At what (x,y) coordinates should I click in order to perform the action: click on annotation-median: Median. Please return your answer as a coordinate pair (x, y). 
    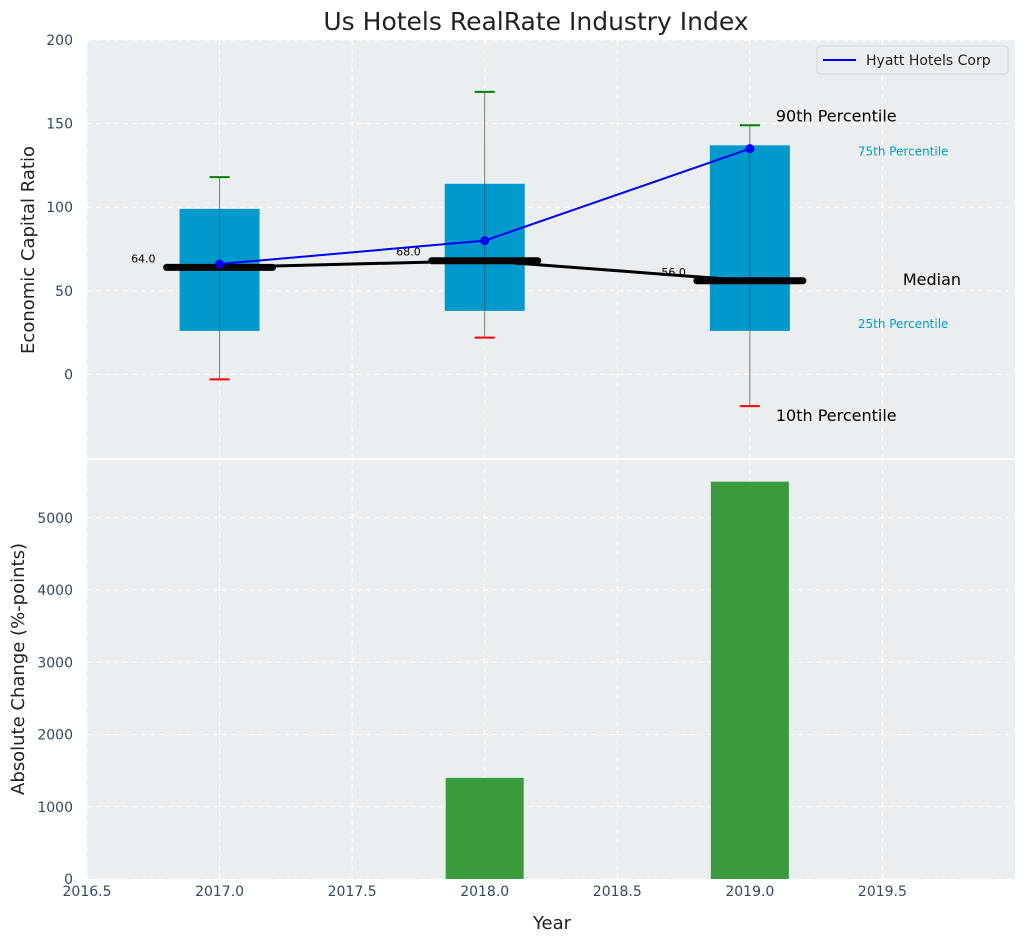
    Looking at the image, I should click on (932, 279).